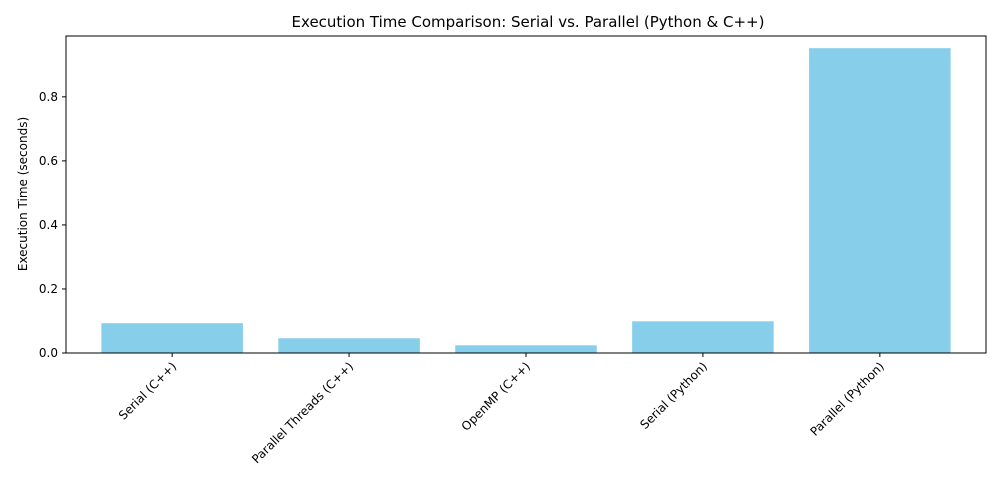 This screenshot has height=500, width=1000. What do you see at coordinates (302, 412) in the screenshot?
I see `x-tick-label-1: Parallel Threads (C++)` at bounding box center [302, 412].